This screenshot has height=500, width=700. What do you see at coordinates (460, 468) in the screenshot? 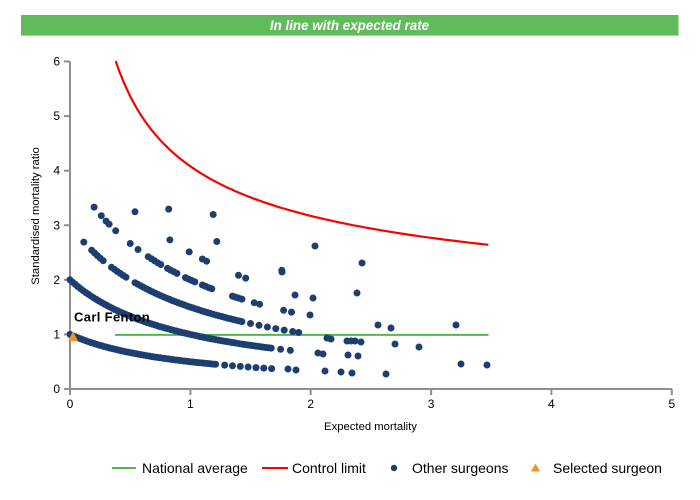
I see `svg-text: Other surgeons` at bounding box center [460, 468].